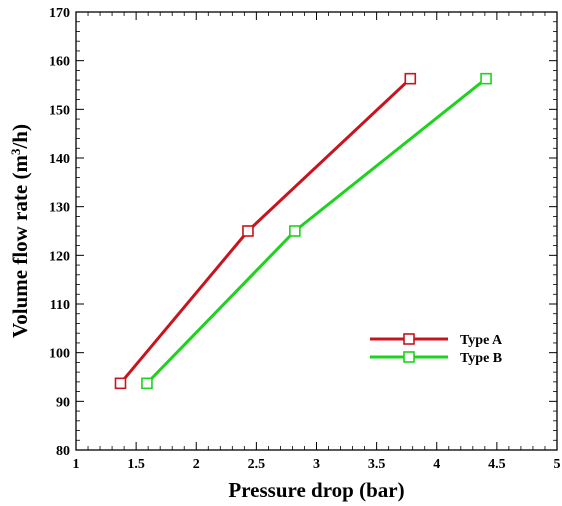  Describe the element at coordinates (377, 464) in the screenshot. I see `x-tick-label: 3.5` at that location.